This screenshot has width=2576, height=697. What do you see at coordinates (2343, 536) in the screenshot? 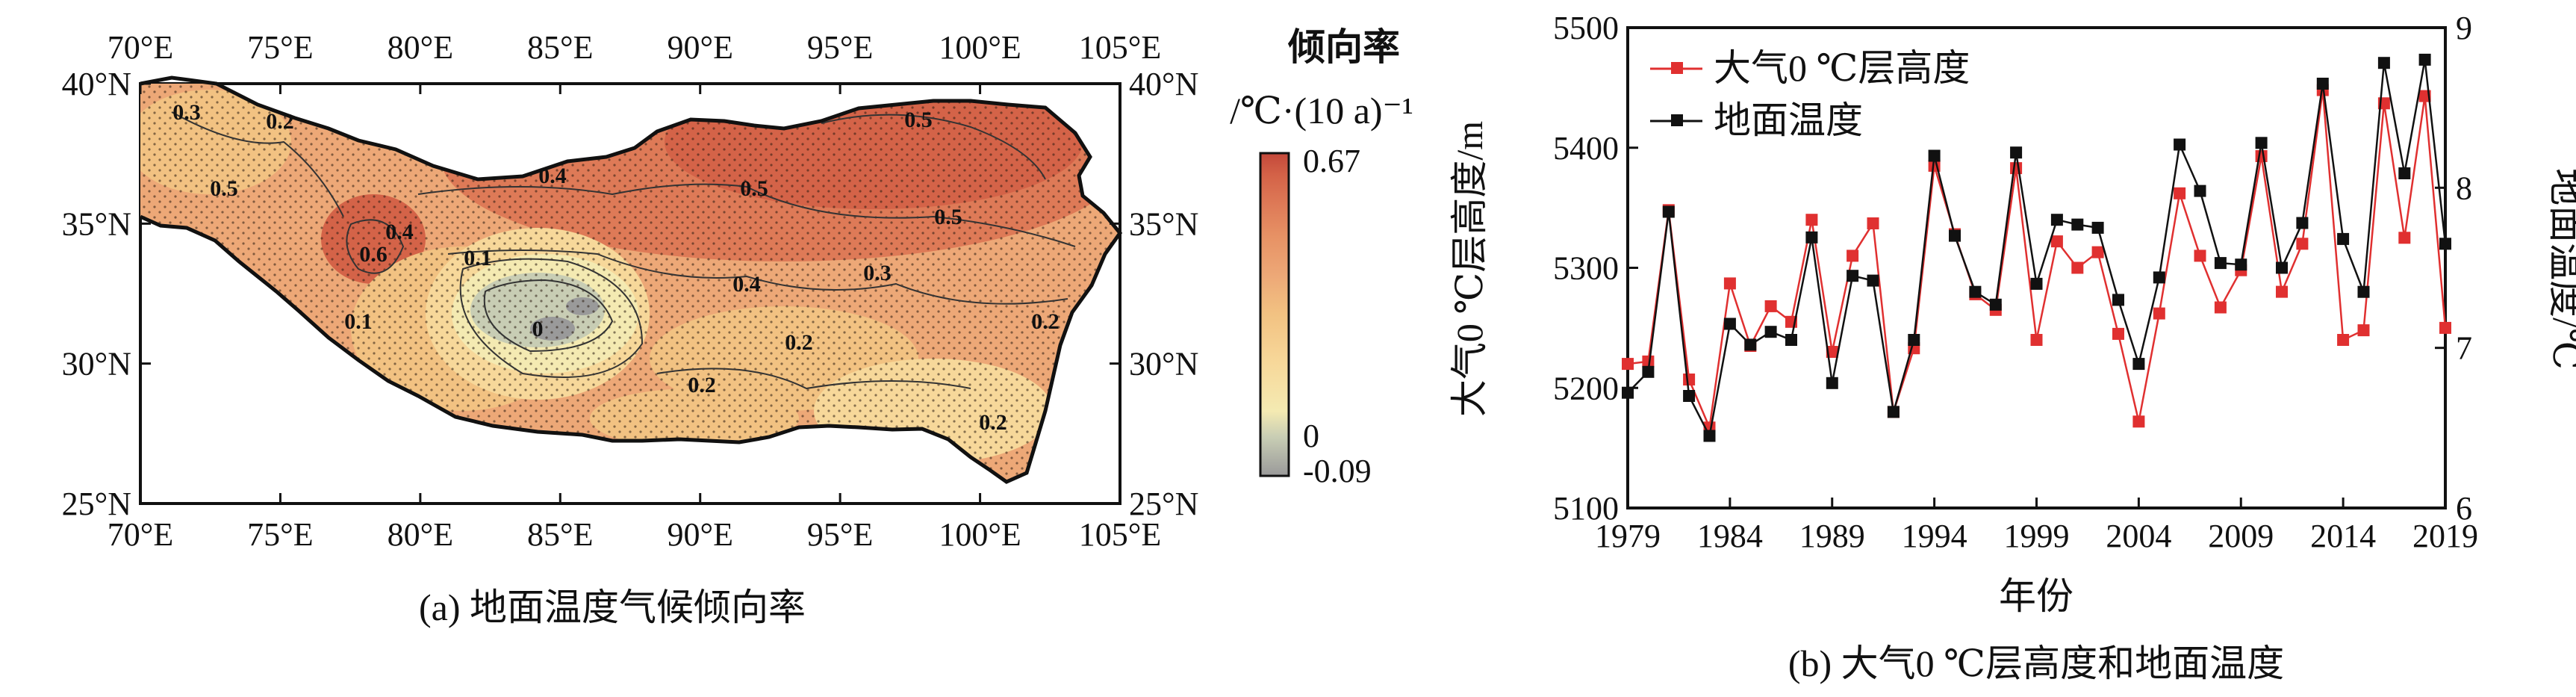
I see `x-tick-label: 2014` at bounding box center [2343, 536].